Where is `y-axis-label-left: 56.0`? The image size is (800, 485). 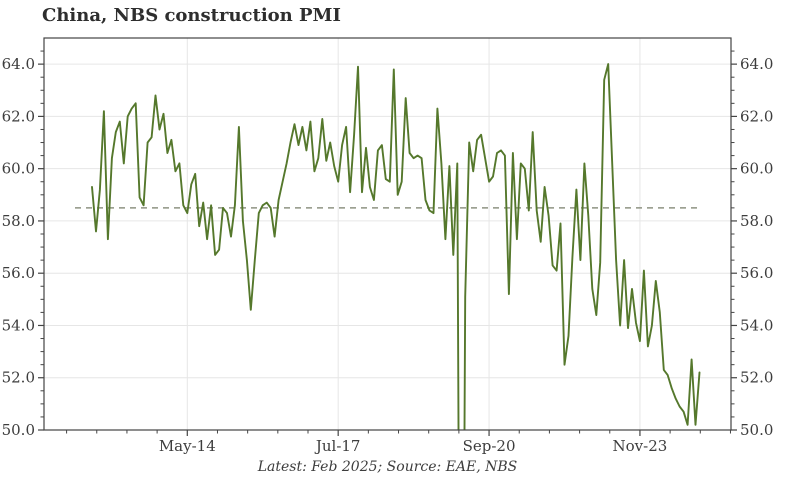
y-axis-label-left: 56.0 is located at coordinates (18, 273).